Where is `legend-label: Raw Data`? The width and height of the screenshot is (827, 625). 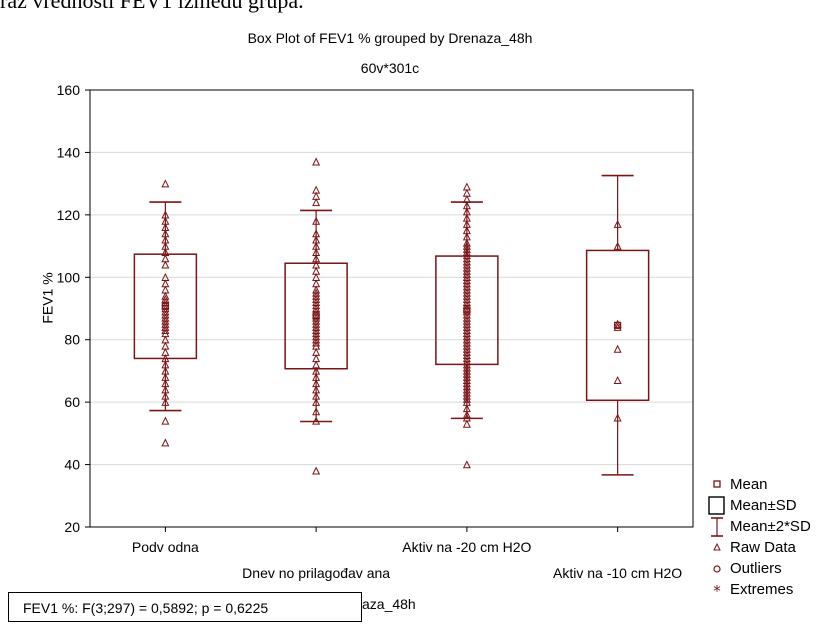
legend-label: Raw Data is located at coordinates (763, 547).